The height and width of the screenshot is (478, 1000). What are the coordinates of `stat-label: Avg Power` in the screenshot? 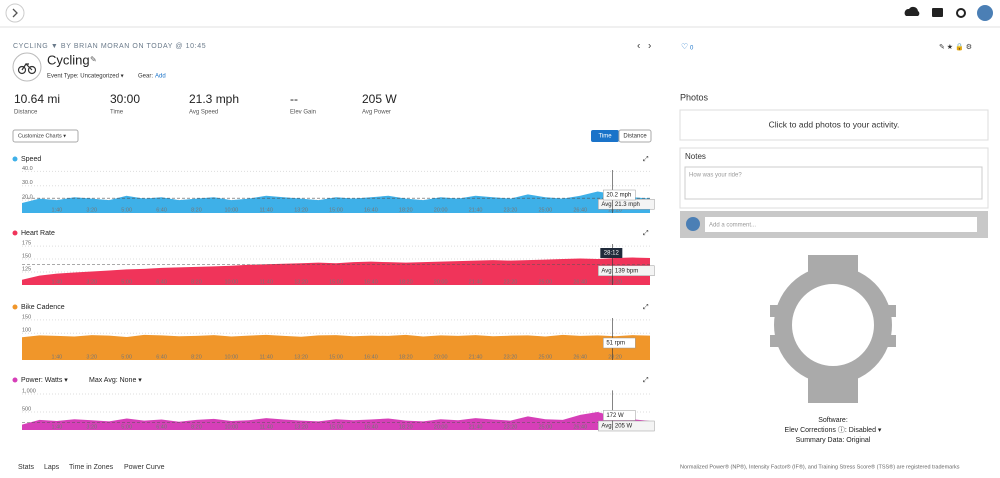 It's located at (376, 113).